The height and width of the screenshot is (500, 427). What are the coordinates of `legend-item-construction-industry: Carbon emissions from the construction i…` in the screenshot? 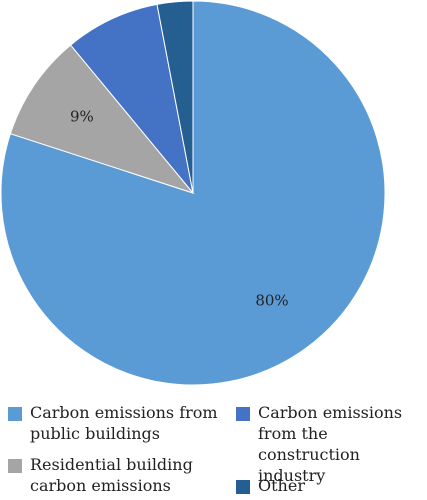 It's located at (331, 444).